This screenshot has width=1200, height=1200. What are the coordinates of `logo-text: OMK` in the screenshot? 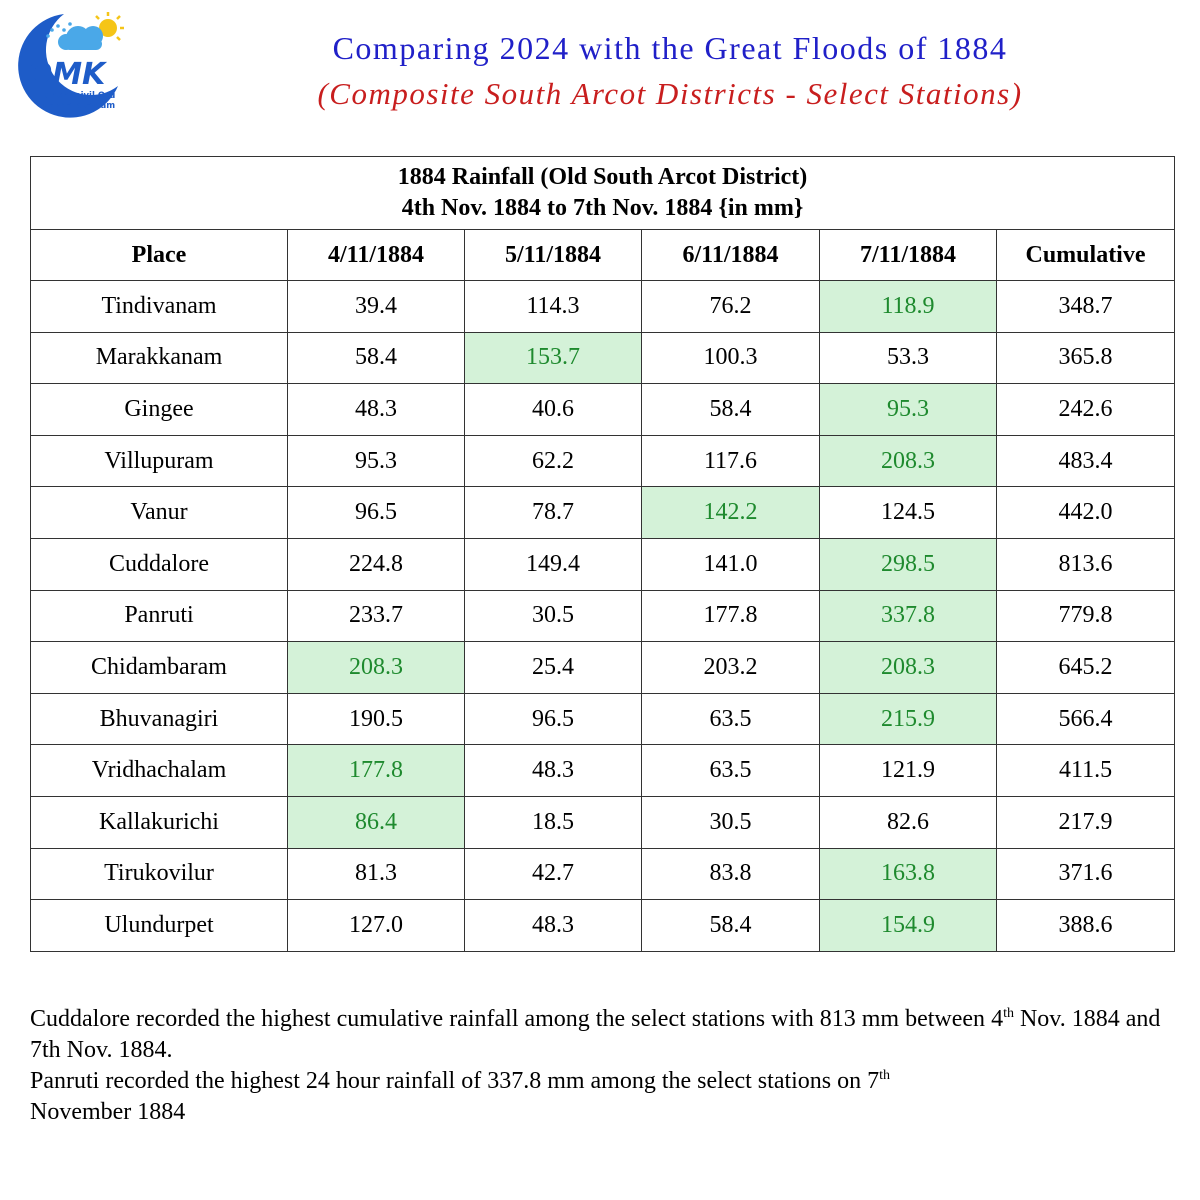 It's located at (67, 74).